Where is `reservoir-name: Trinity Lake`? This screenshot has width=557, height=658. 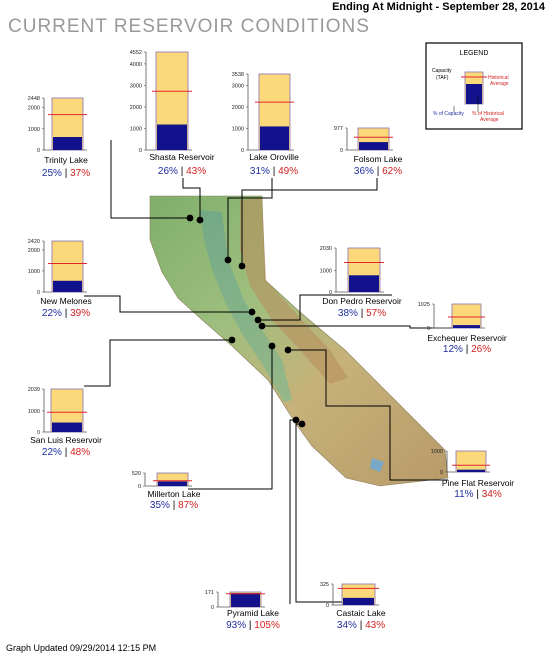 reservoir-name: Trinity Lake is located at coordinates (66, 160).